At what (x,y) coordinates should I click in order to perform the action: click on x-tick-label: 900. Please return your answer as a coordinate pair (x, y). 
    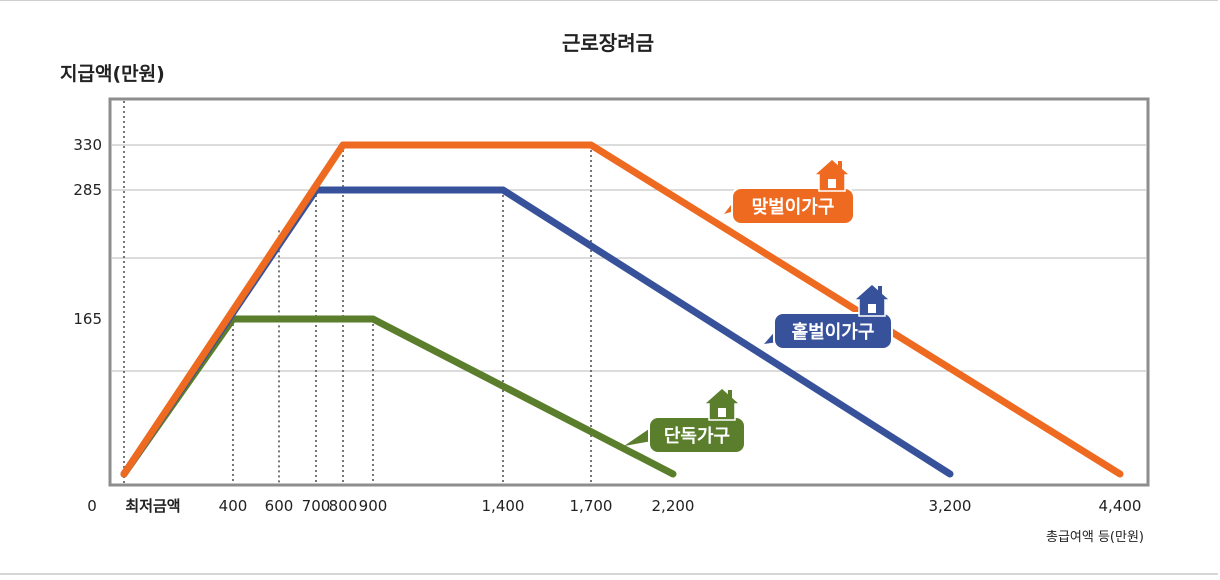
    Looking at the image, I should click on (373, 506).